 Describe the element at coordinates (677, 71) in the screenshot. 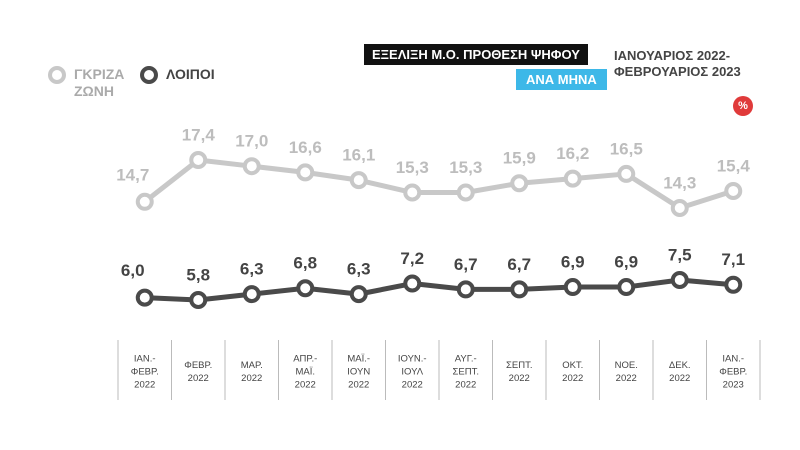

I see `annotation: ΦΕΒΡΟΥΑΡΙΟΣ 2023` at that location.